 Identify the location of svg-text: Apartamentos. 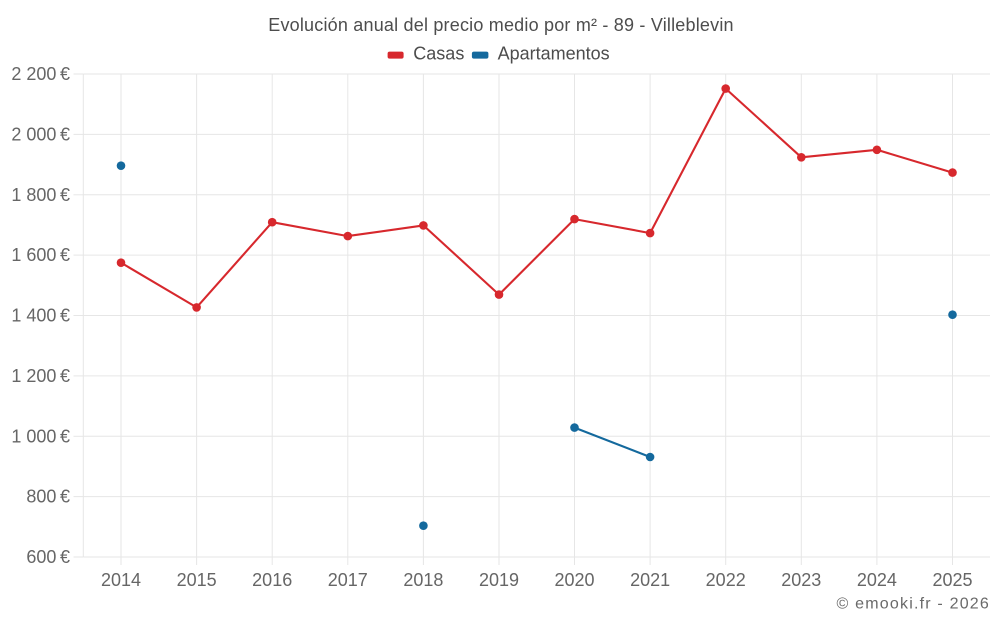
(554, 54).